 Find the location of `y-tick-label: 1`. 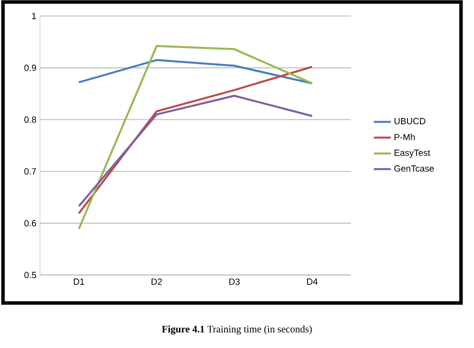

y-tick-label: 1 is located at coordinates (34, 16).